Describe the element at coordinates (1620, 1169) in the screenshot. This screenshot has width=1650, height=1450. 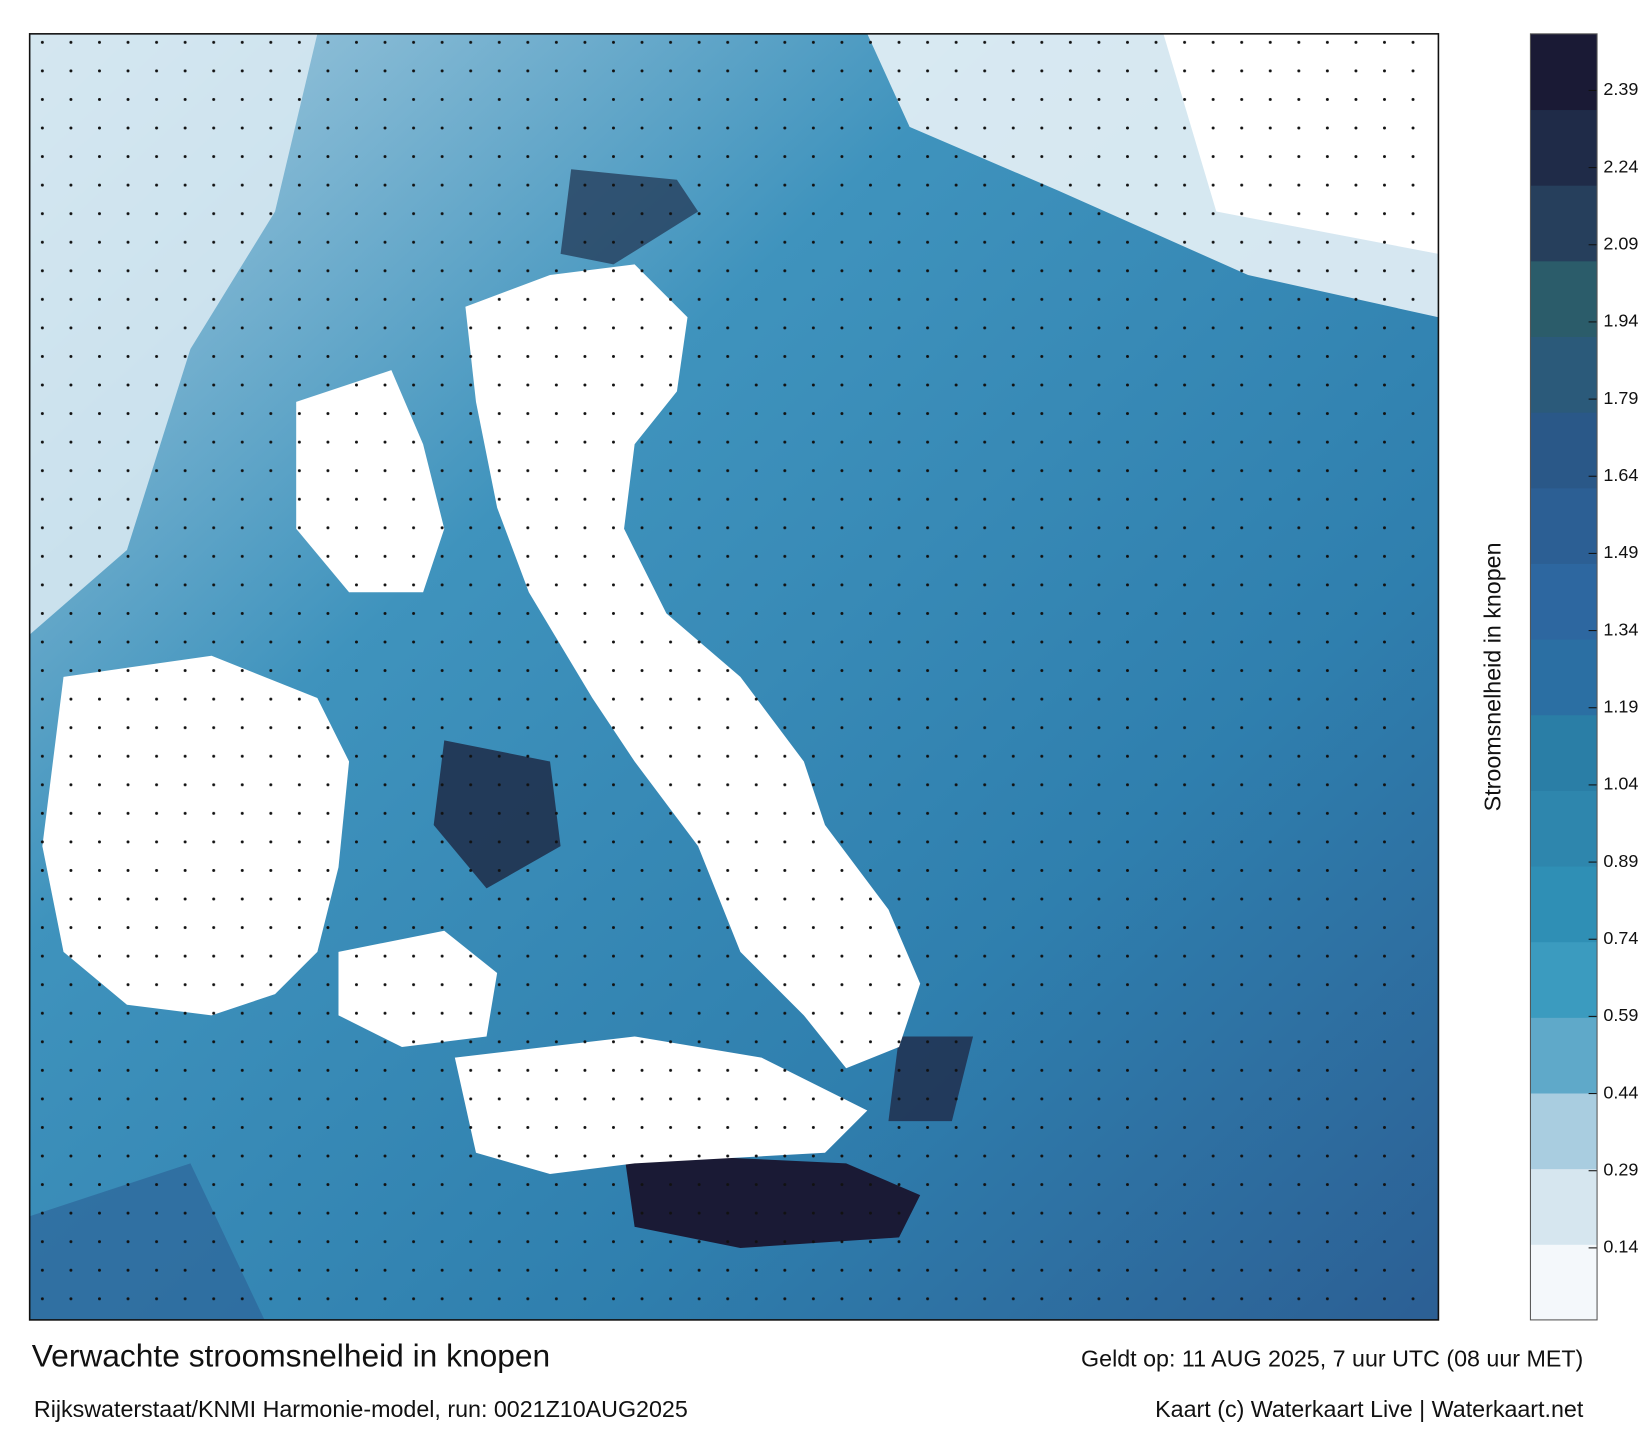
I see `colorbar-tick-label: 0.29` at that location.